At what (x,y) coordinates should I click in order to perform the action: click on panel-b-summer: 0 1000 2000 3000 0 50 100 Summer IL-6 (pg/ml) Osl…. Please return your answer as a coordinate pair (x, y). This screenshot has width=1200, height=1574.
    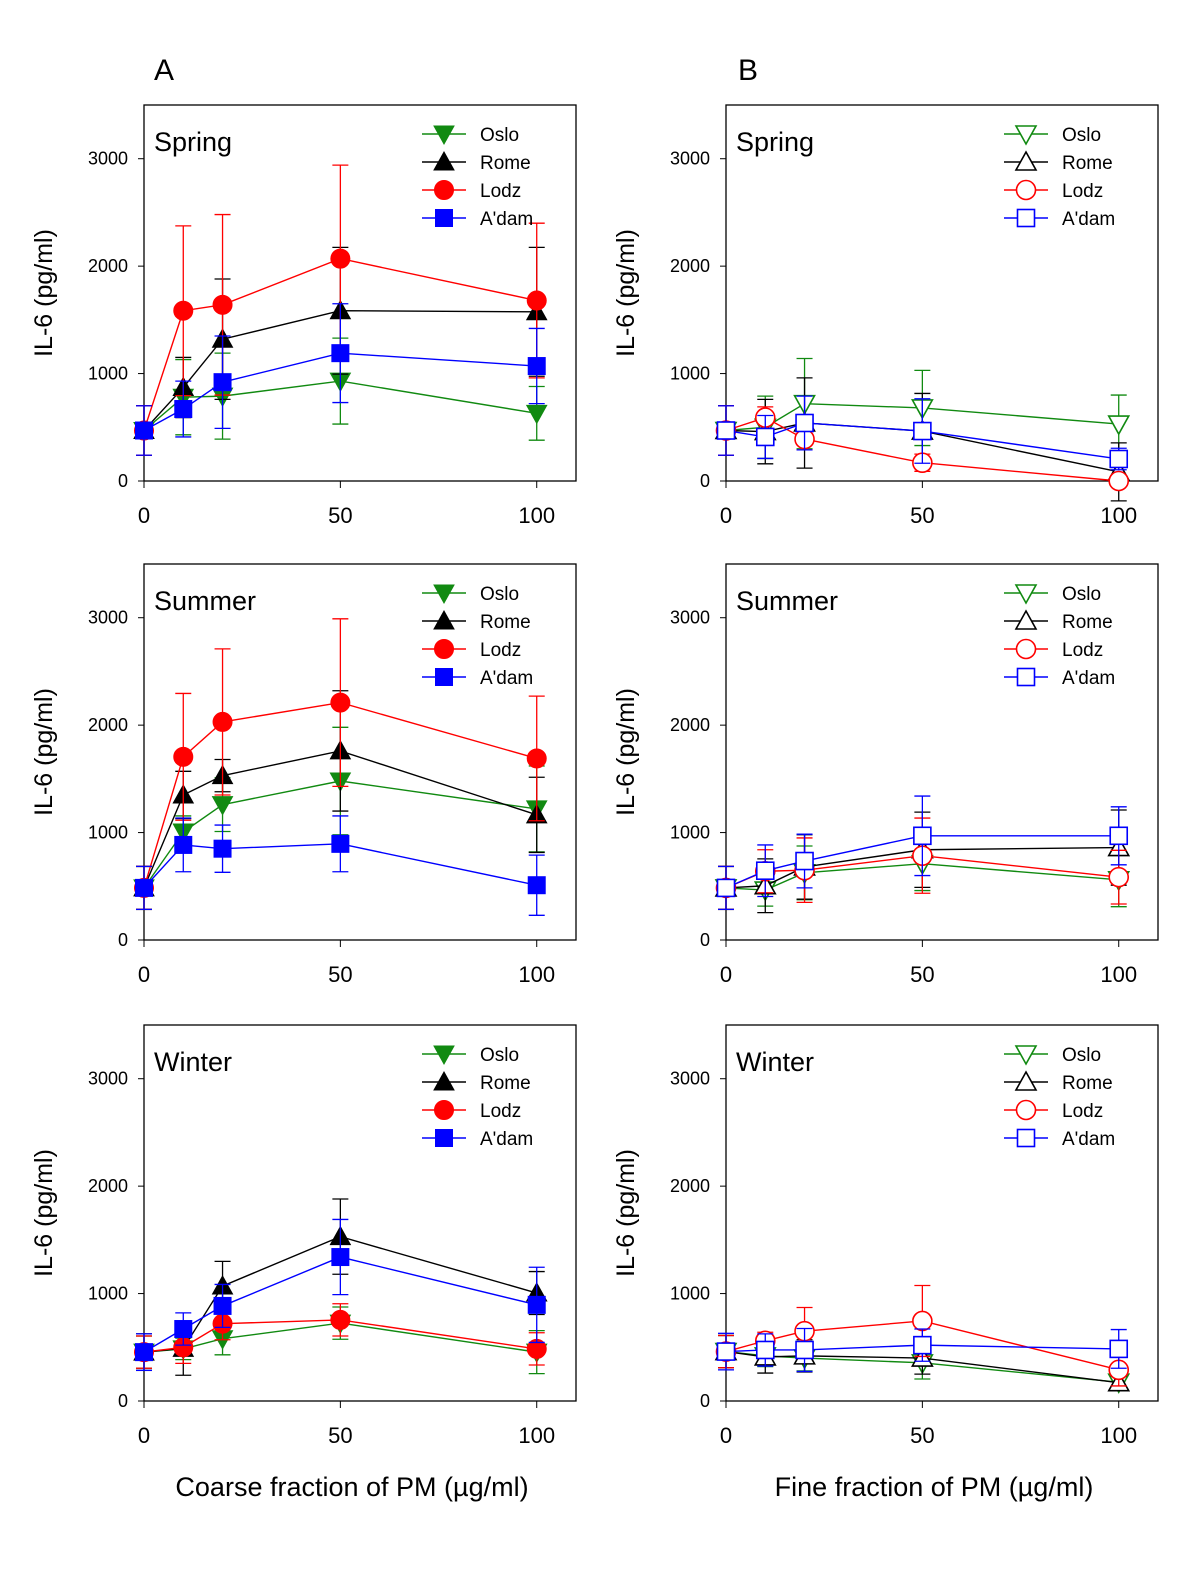
    Looking at the image, I should click on (885, 775).